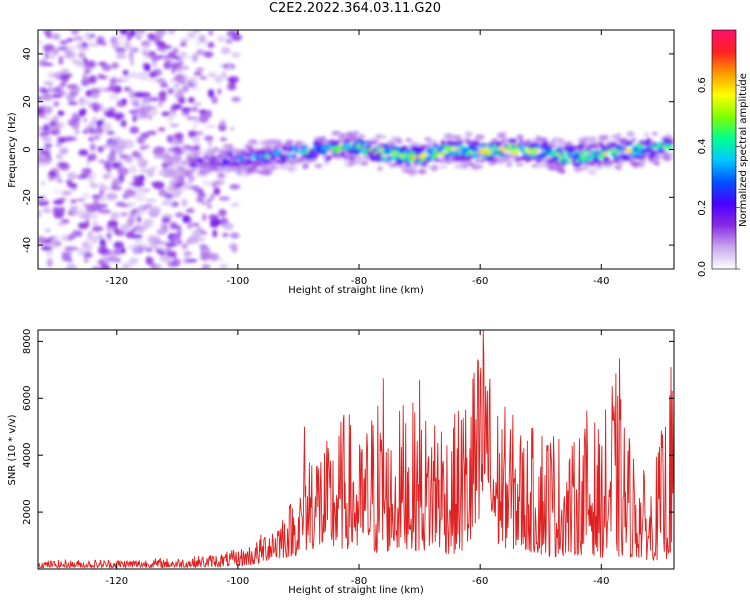 This screenshot has height=600, width=750. Describe the element at coordinates (355, 8) in the screenshot. I see `chart-title: C2E2.2022.364.03.11.G20` at that location.